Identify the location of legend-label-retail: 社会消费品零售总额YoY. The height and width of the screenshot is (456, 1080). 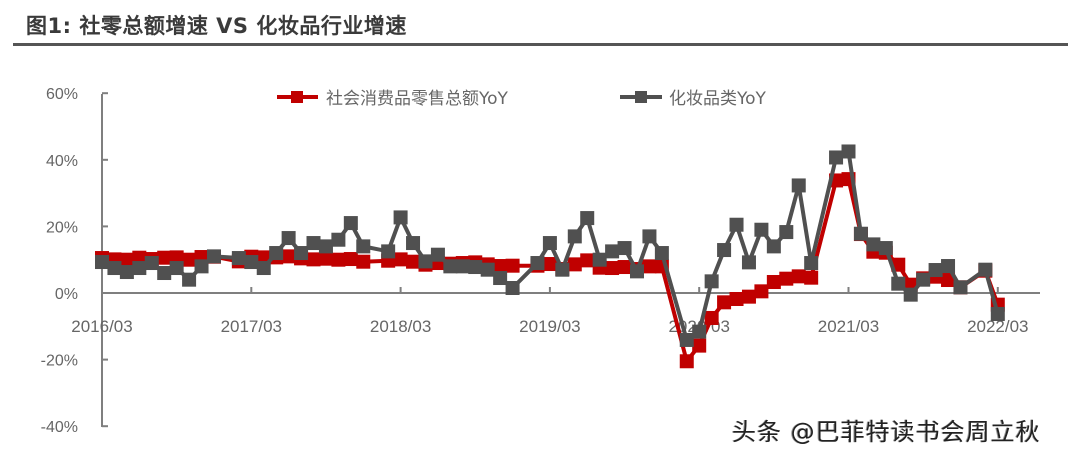
(417, 99).